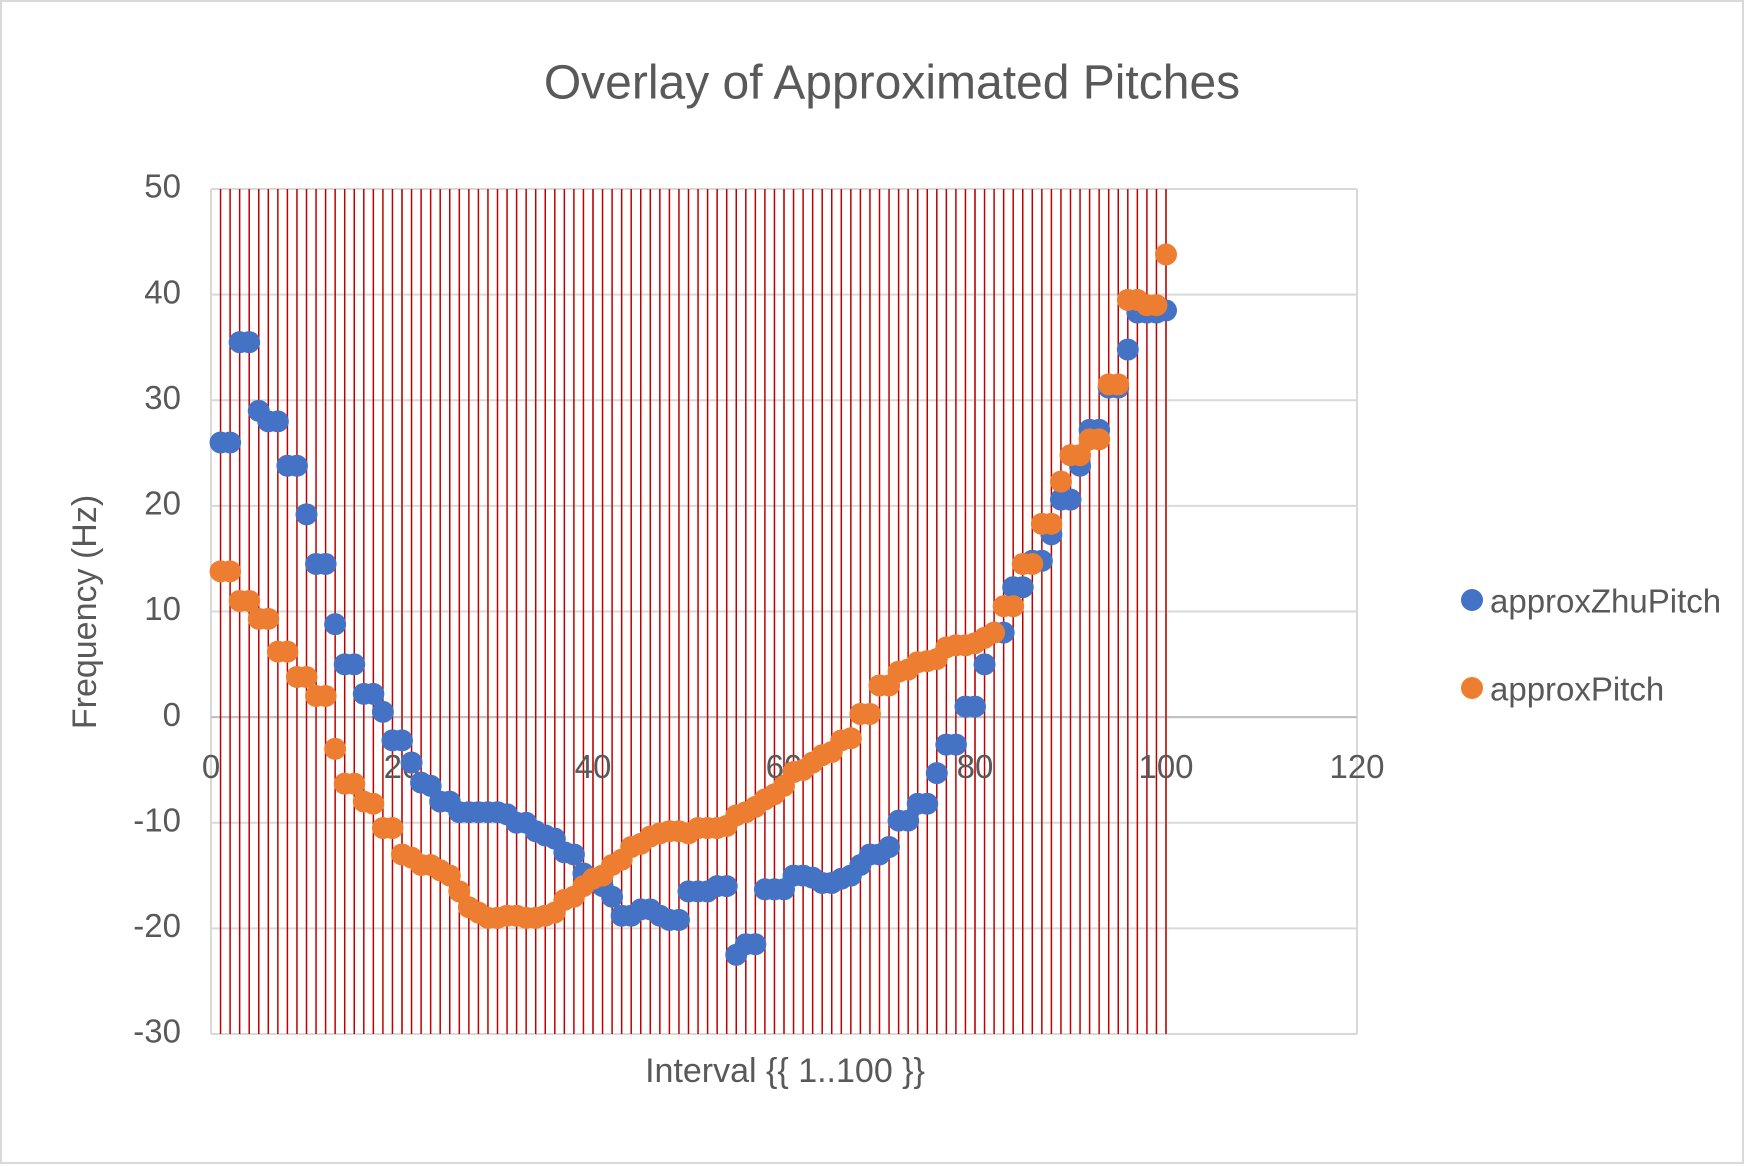 Image resolution: width=1744 pixels, height=1166 pixels. I want to click on y-tick-label: -10, so click(157, 819).